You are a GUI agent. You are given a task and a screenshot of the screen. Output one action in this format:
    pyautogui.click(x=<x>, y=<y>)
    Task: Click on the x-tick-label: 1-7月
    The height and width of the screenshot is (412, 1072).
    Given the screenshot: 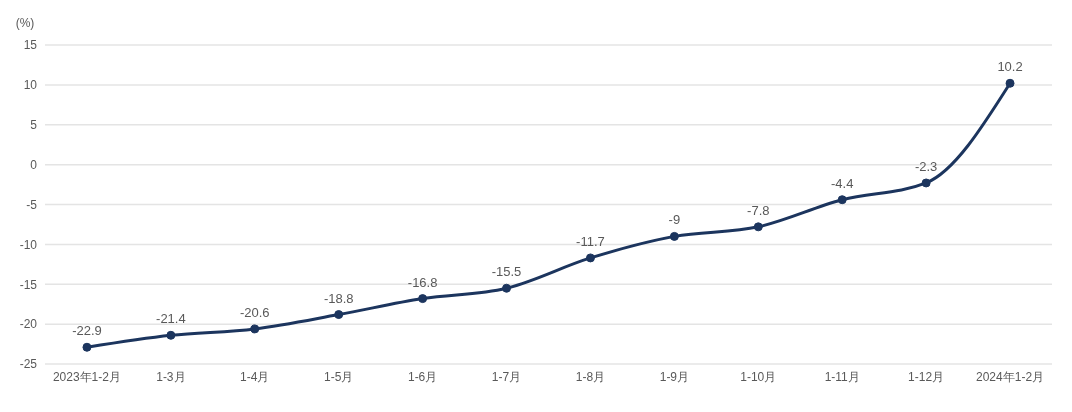 What is the action you would take?
    pyautogui.click(x=506, y=376)
    